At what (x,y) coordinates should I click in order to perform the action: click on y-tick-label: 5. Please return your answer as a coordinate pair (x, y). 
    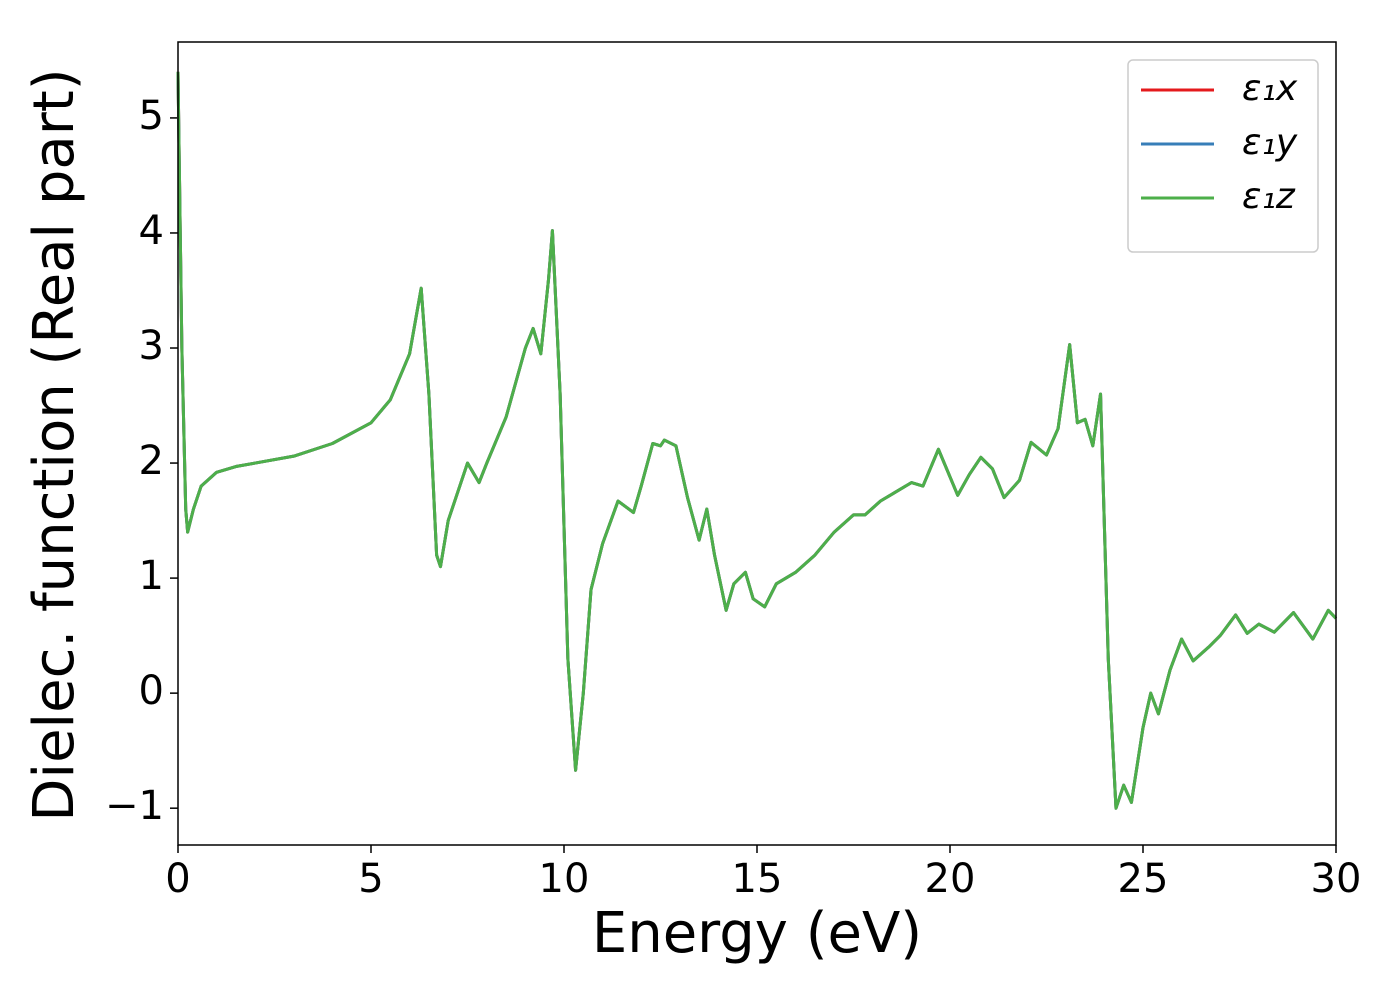
    Looking at the image, I should click on (151, 116).